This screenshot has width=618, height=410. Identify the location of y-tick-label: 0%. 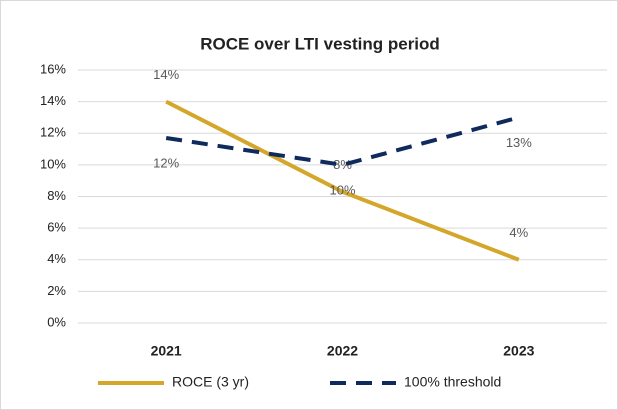
(56, 321).